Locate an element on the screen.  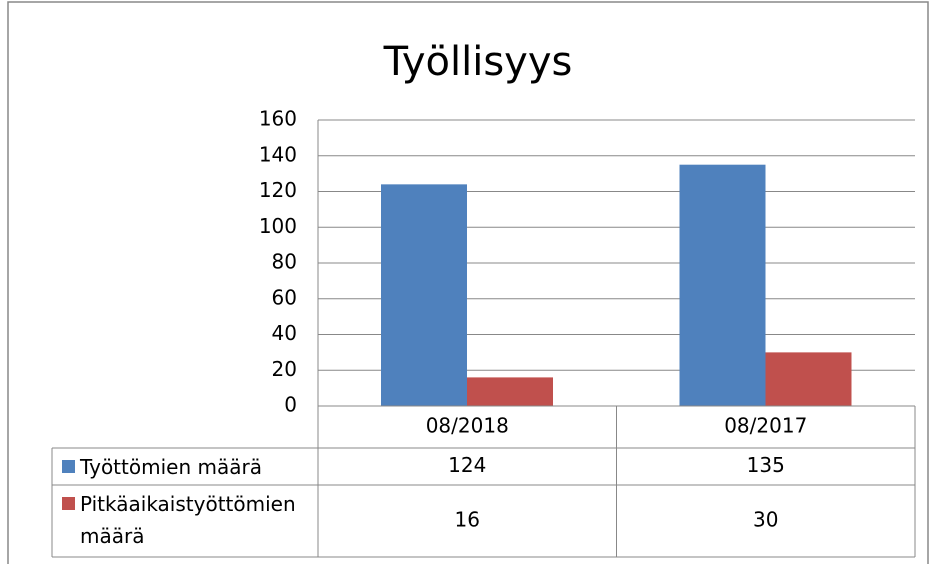
table-value: 30 is located at coordinates (765, 520).